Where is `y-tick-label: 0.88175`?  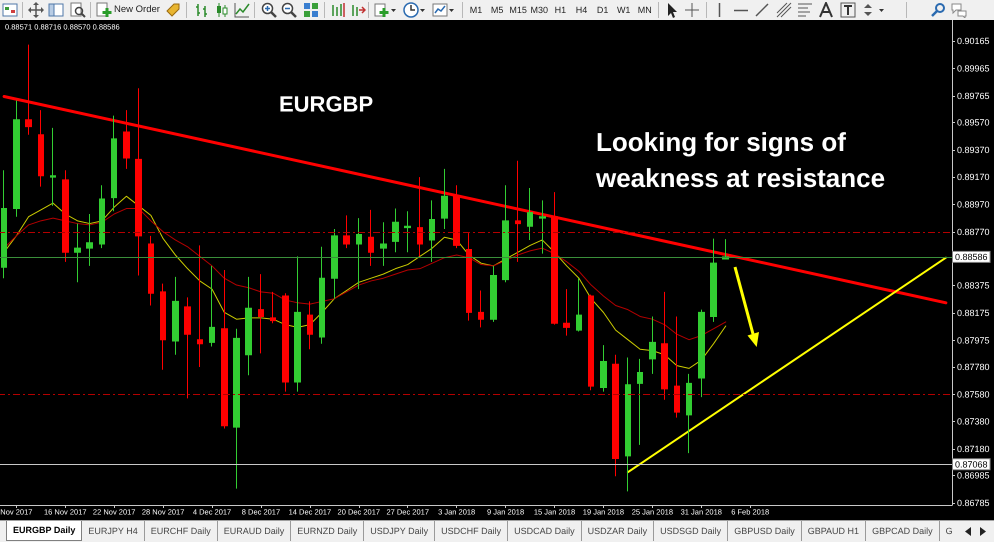 y-tick-label: 0.88175 is located at coordinates (973, 313).